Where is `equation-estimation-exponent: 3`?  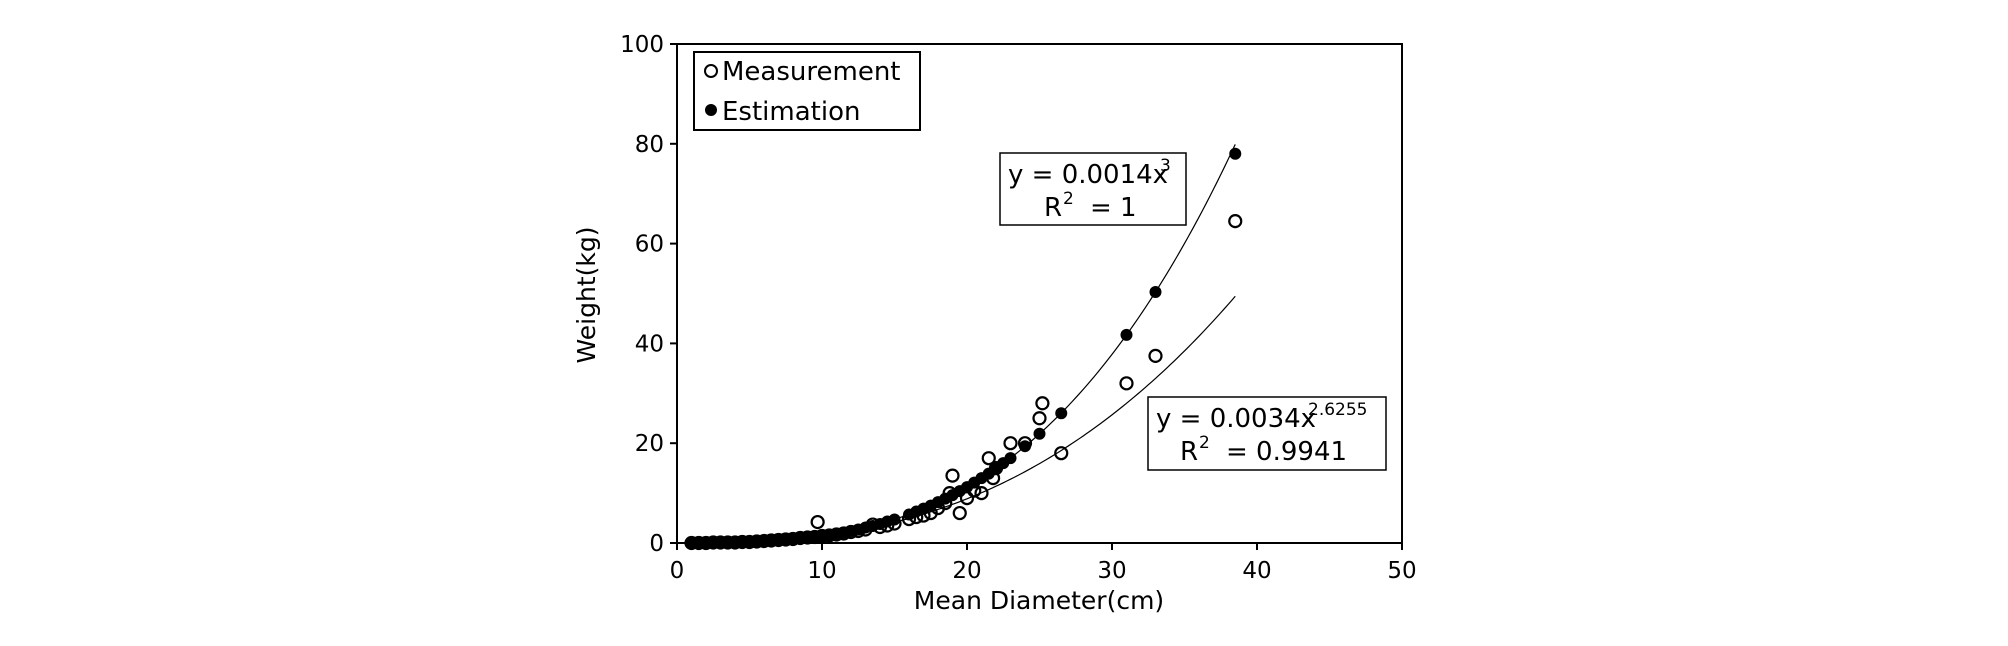
equation-estimation-exponent: 3 is located at coordinates (1165, 166).